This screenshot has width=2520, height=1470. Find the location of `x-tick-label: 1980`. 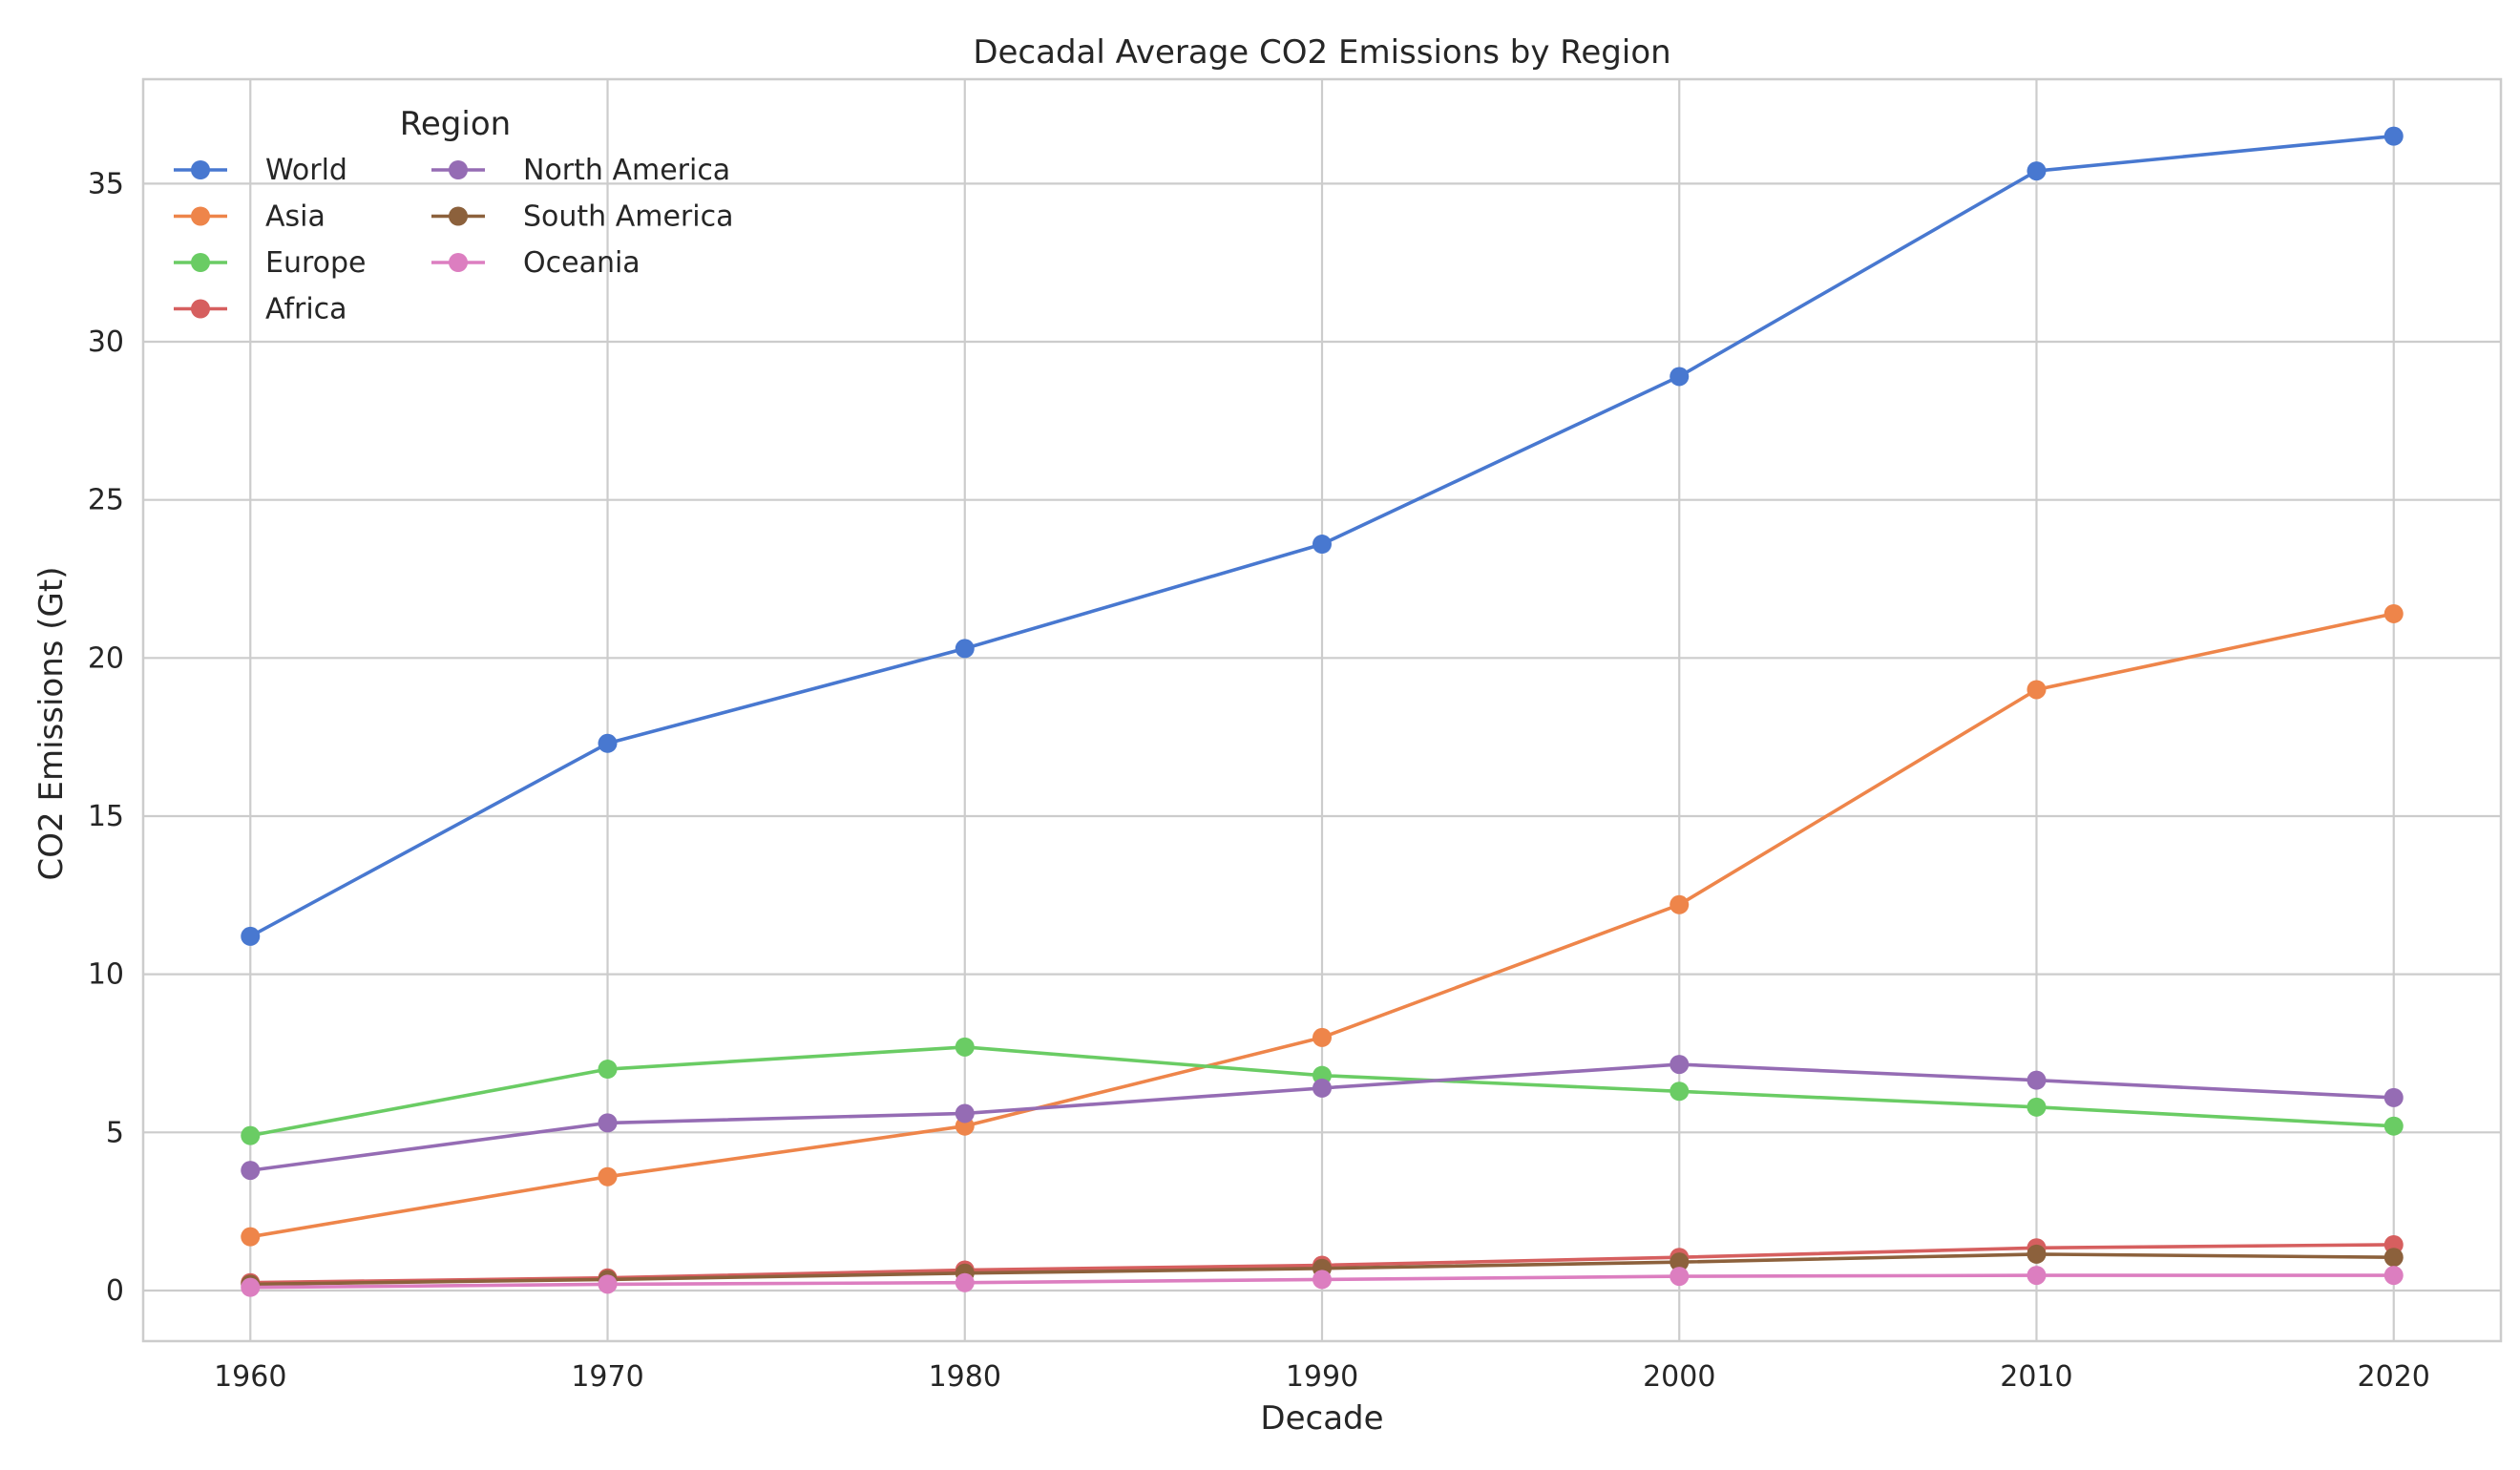

x-tick-label: 1980 is located at coordinates (965, 1377).